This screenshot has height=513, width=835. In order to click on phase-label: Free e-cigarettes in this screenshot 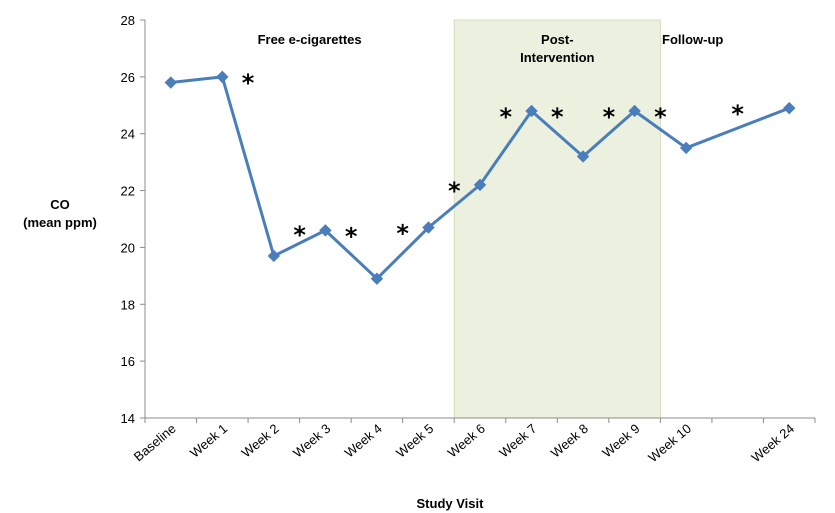, I will do `click(310, 39)`.